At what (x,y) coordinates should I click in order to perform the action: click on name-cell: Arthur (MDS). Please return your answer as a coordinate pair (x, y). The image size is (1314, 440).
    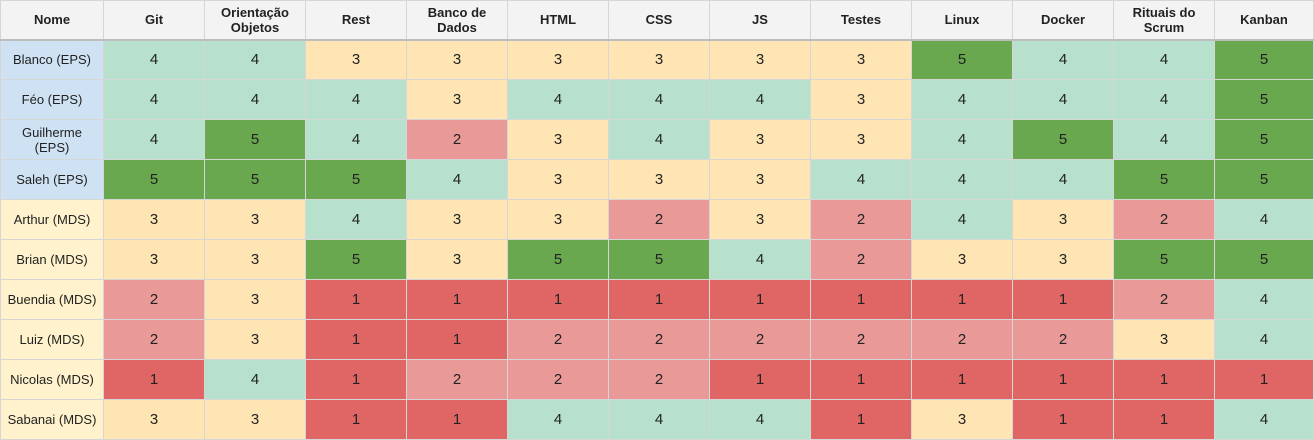
    Looking at the image, I should click on (52, 219).